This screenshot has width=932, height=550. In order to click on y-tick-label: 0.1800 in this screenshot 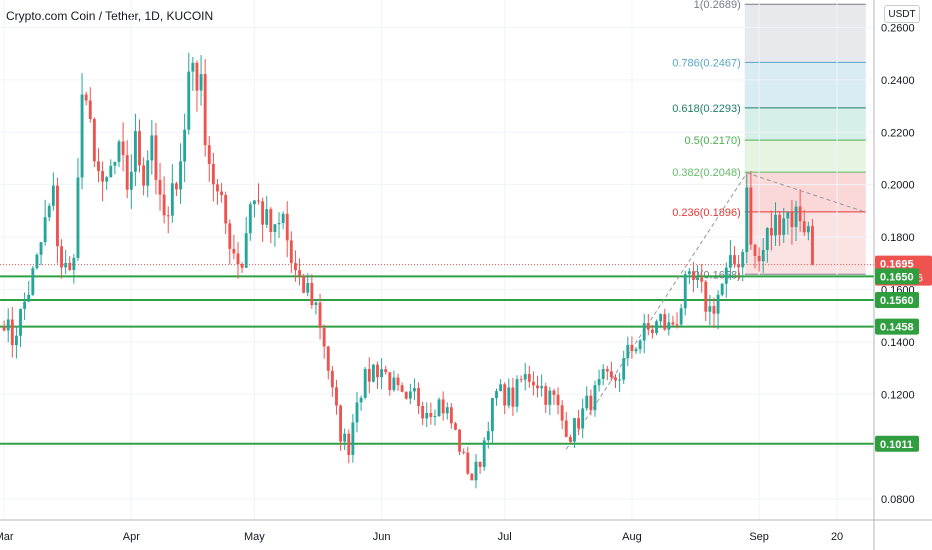, I will do `click(898, 238)`.